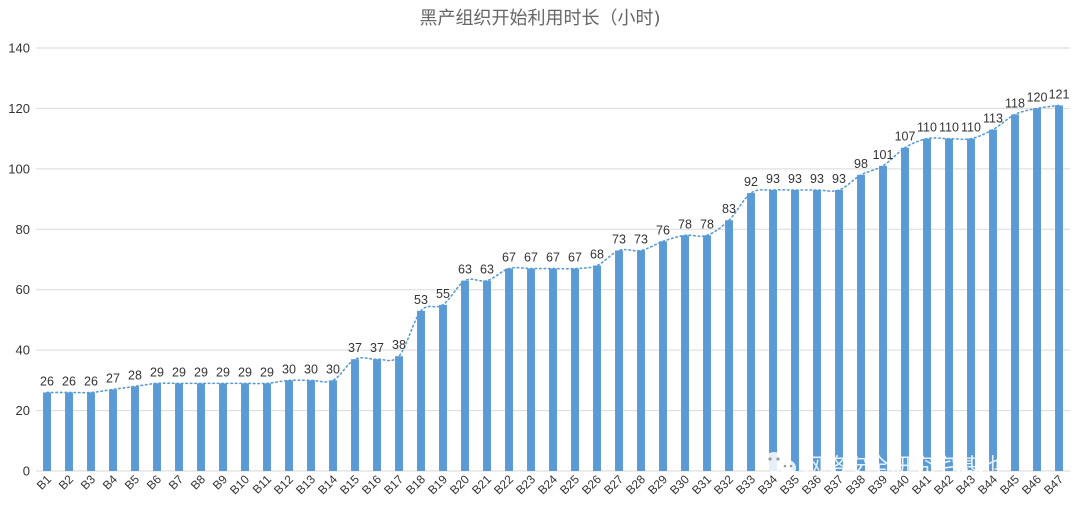 This screenshot has height=513, width=1080. What do you see at coordinates (539, 18) in the screenshot?
I see `chart-title: 黑产组织开始利用时长（小时)` at bounding box center [539, 18].